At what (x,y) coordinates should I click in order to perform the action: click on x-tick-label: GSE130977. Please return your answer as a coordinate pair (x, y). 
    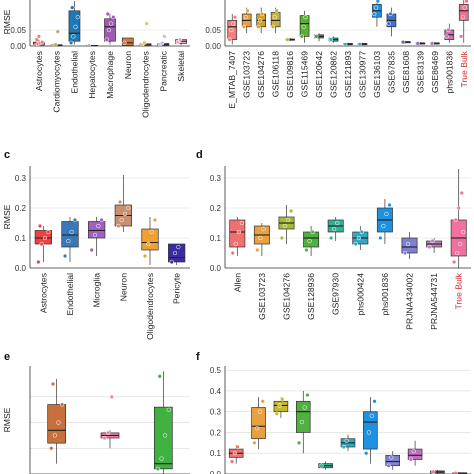
    Looking at the image, I should click on (362, 74).